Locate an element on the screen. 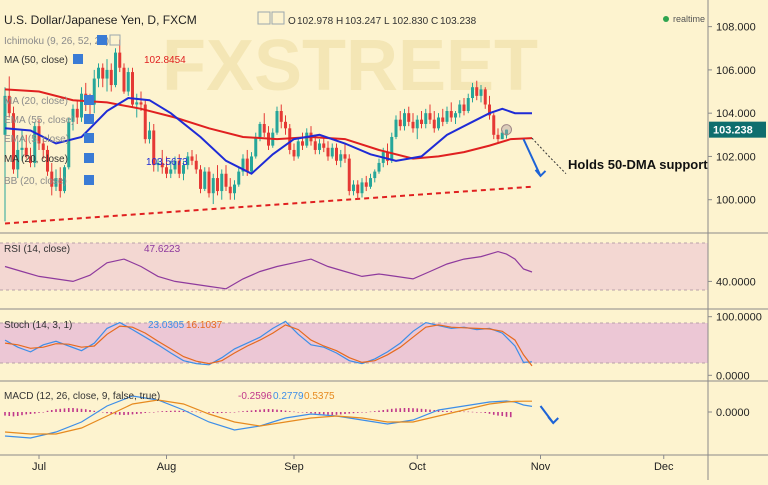 This screenshot has width=768, height=485. study-row: MA (20, close) 103.5673 is located at coordinates (96, 160).